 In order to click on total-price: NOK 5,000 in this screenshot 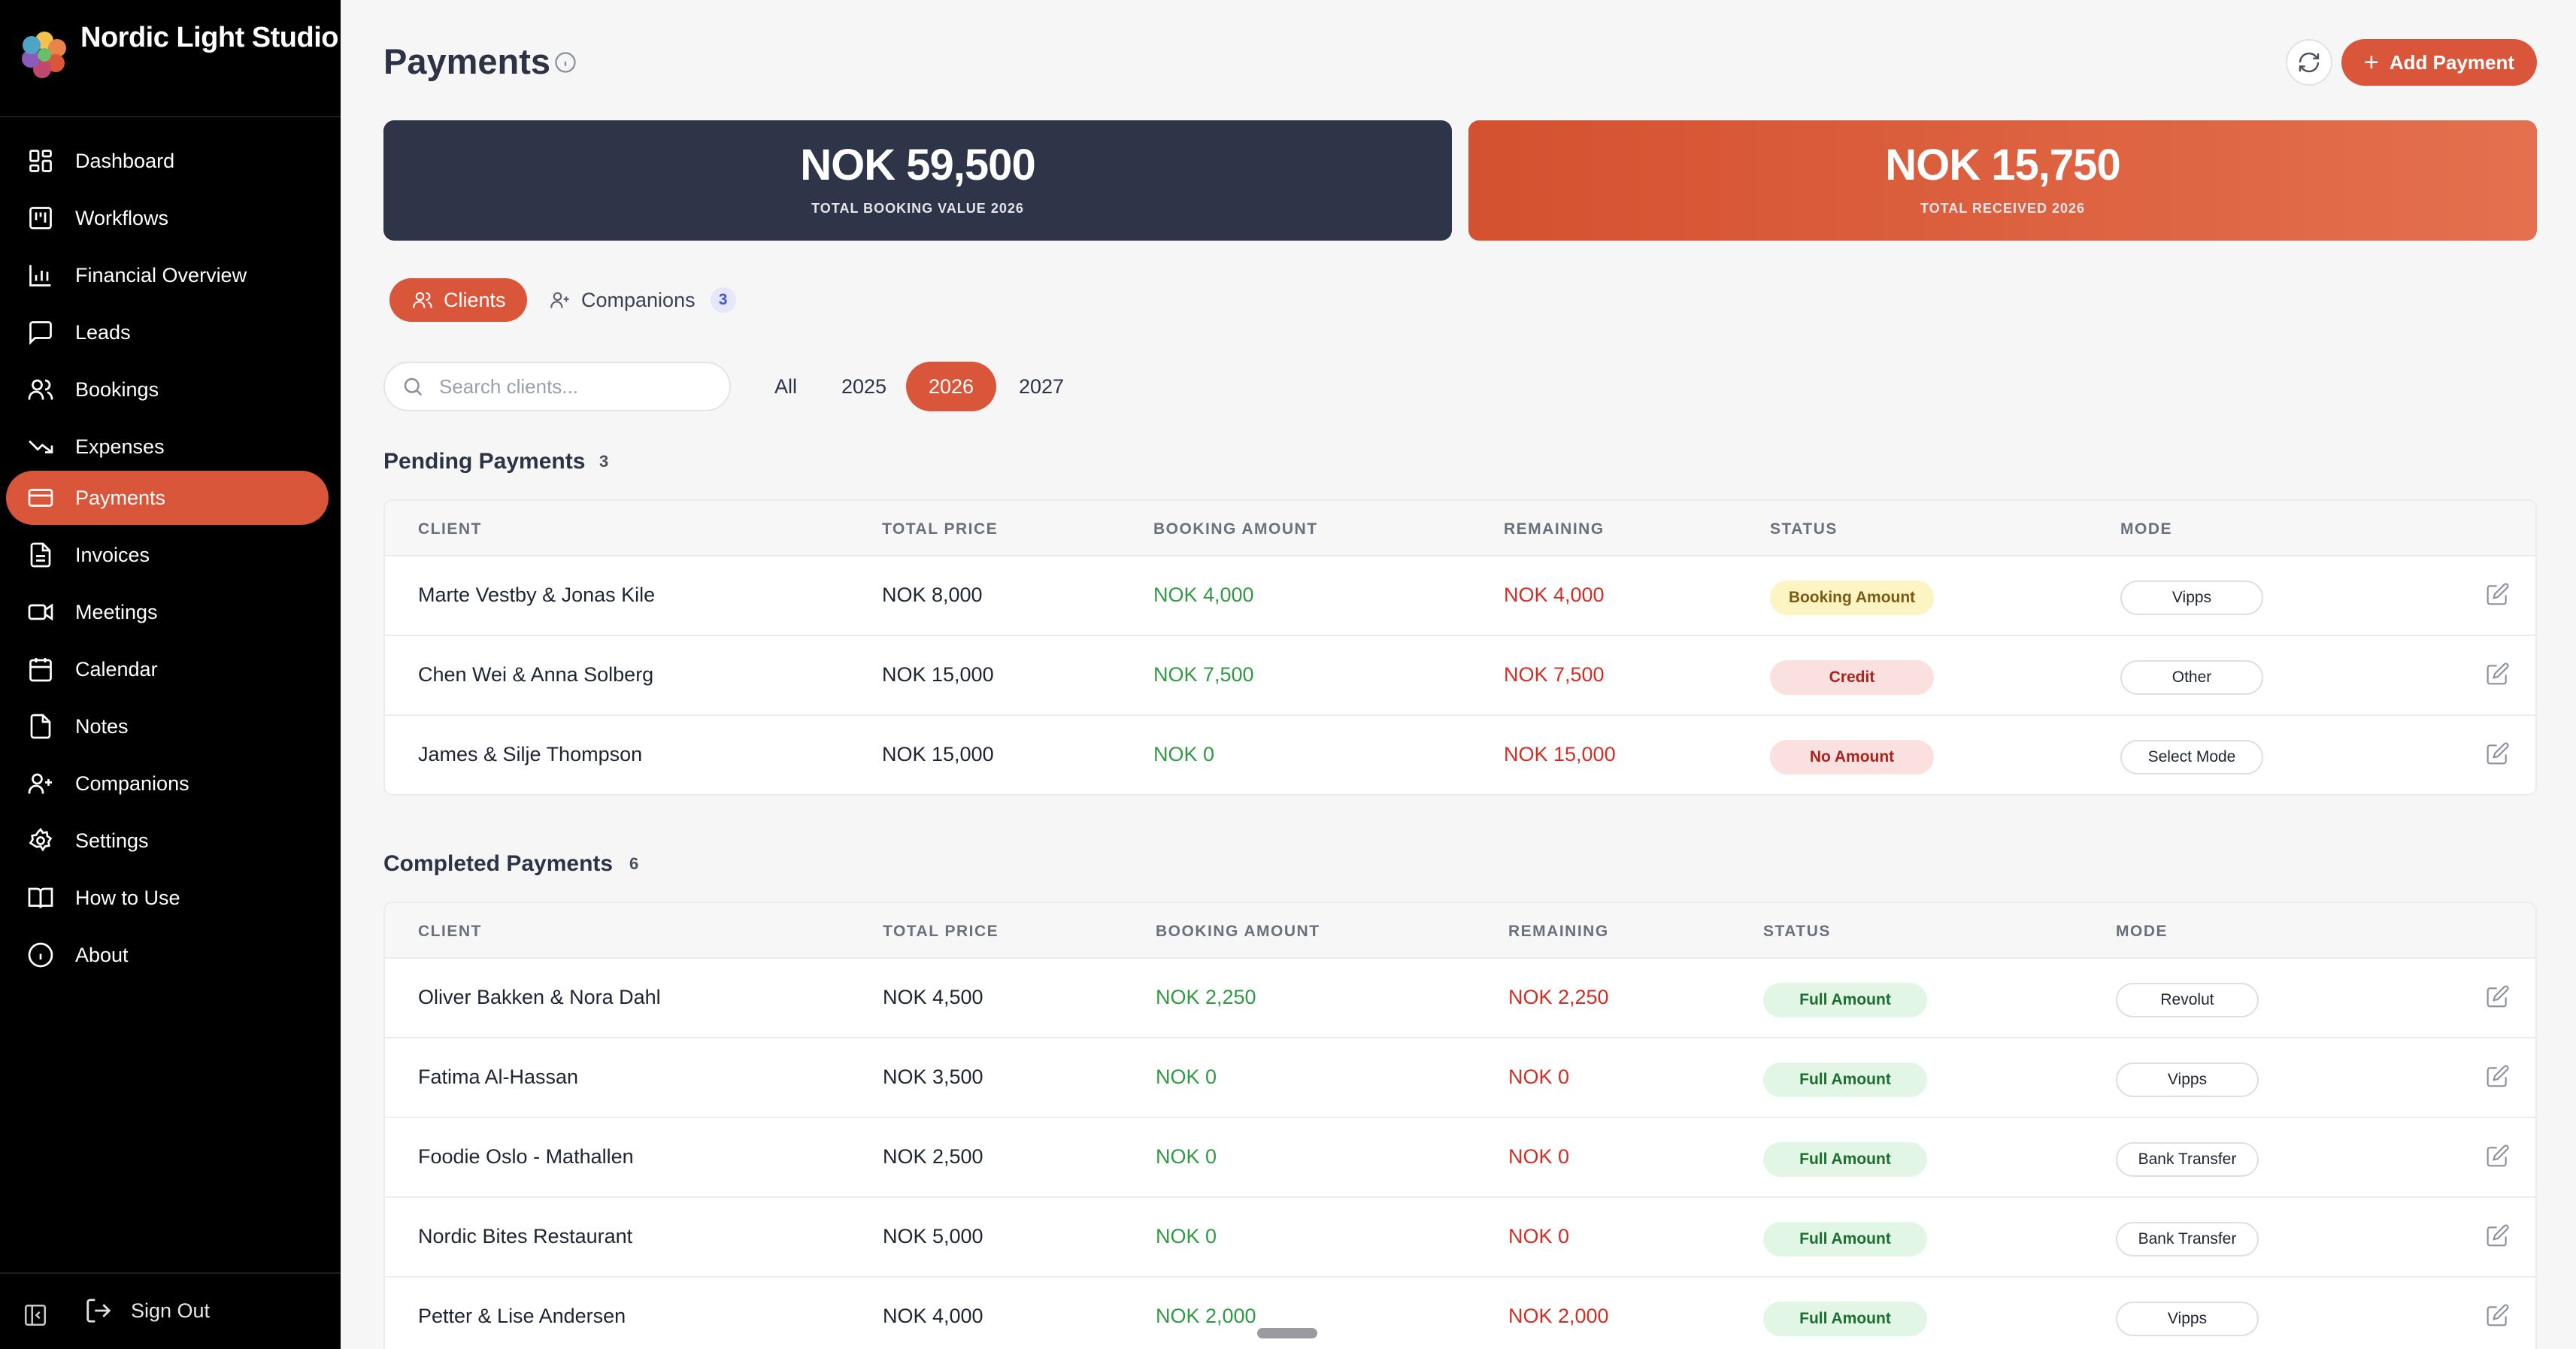, I will do `click(933, 1236)`.